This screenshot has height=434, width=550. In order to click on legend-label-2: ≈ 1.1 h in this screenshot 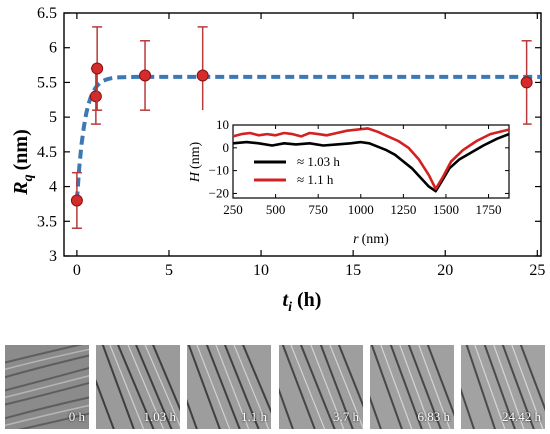, I will do `click(315, 179)`.